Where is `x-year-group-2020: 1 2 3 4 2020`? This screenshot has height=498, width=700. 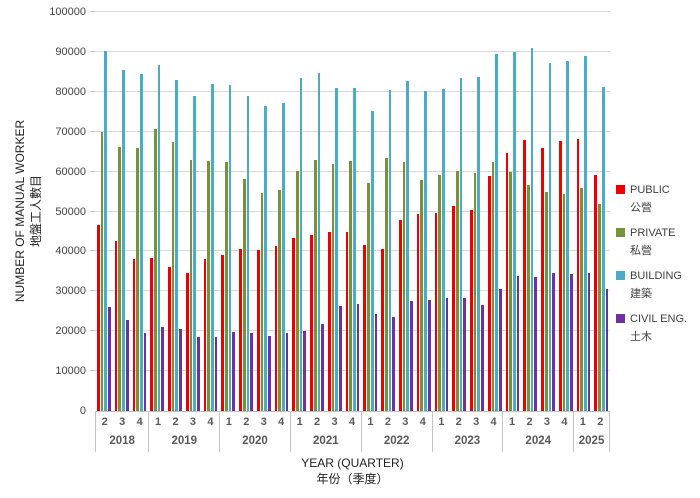
x-year-group-2020: 1 2 3 4 2020 is located at coordinates (254, 432).